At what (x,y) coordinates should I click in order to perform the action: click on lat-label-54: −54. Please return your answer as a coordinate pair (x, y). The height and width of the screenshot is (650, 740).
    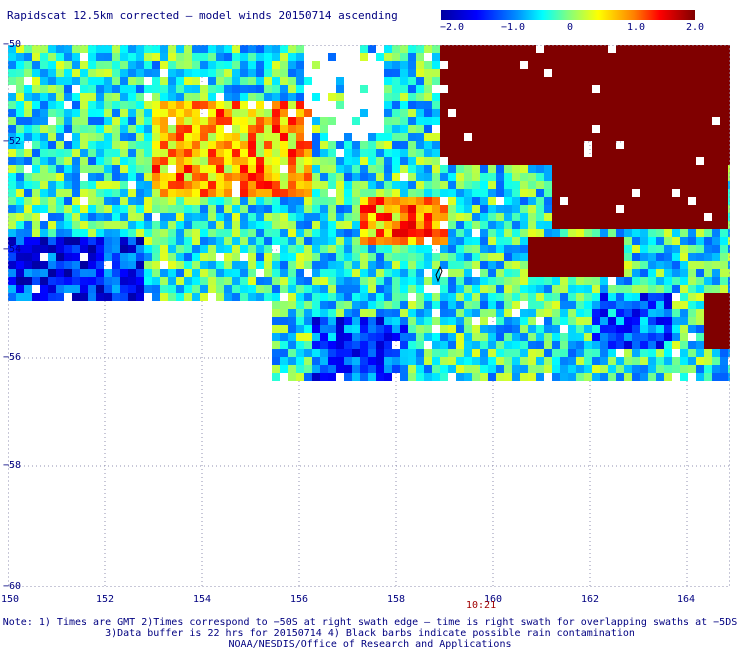
    Looking at the image, I should click on (12, 249).